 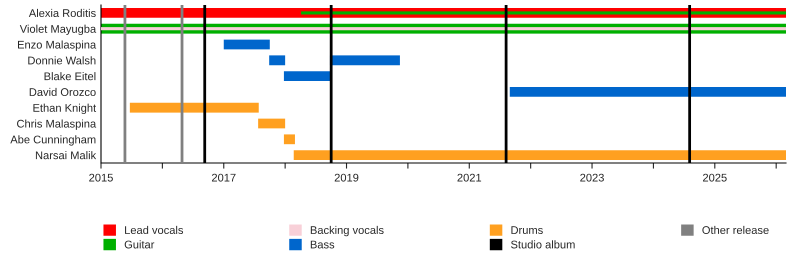 I want to click on y-tick-label: Enzo Malaspina, so click(x=57, y=45).